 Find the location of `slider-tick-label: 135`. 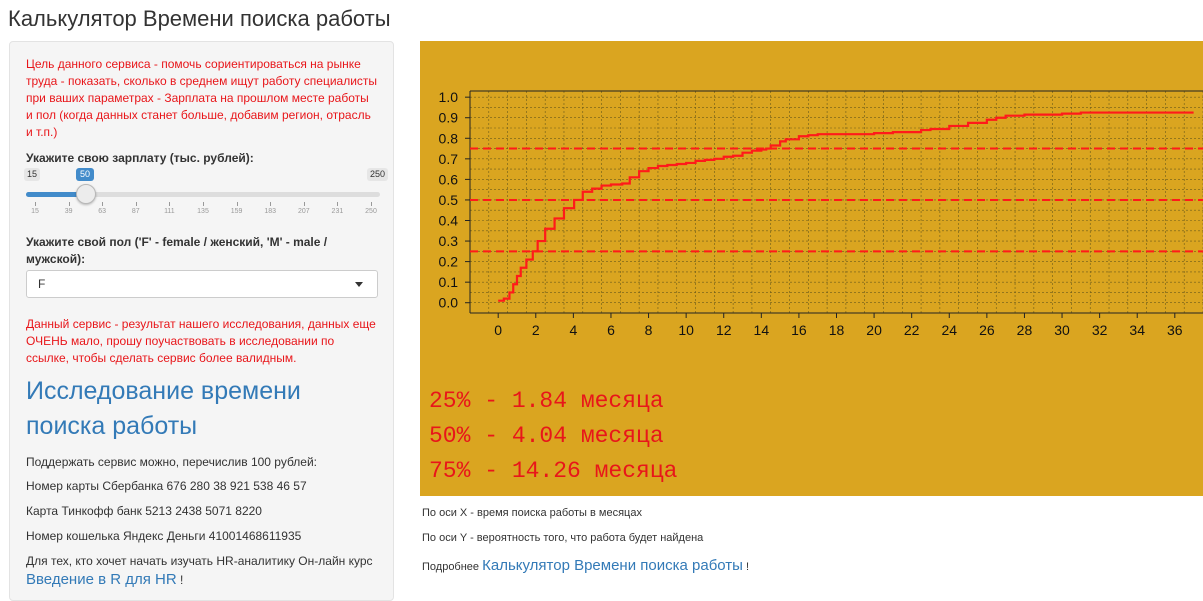

slider-tick-label: 135 is located at coordinates (203, 211).